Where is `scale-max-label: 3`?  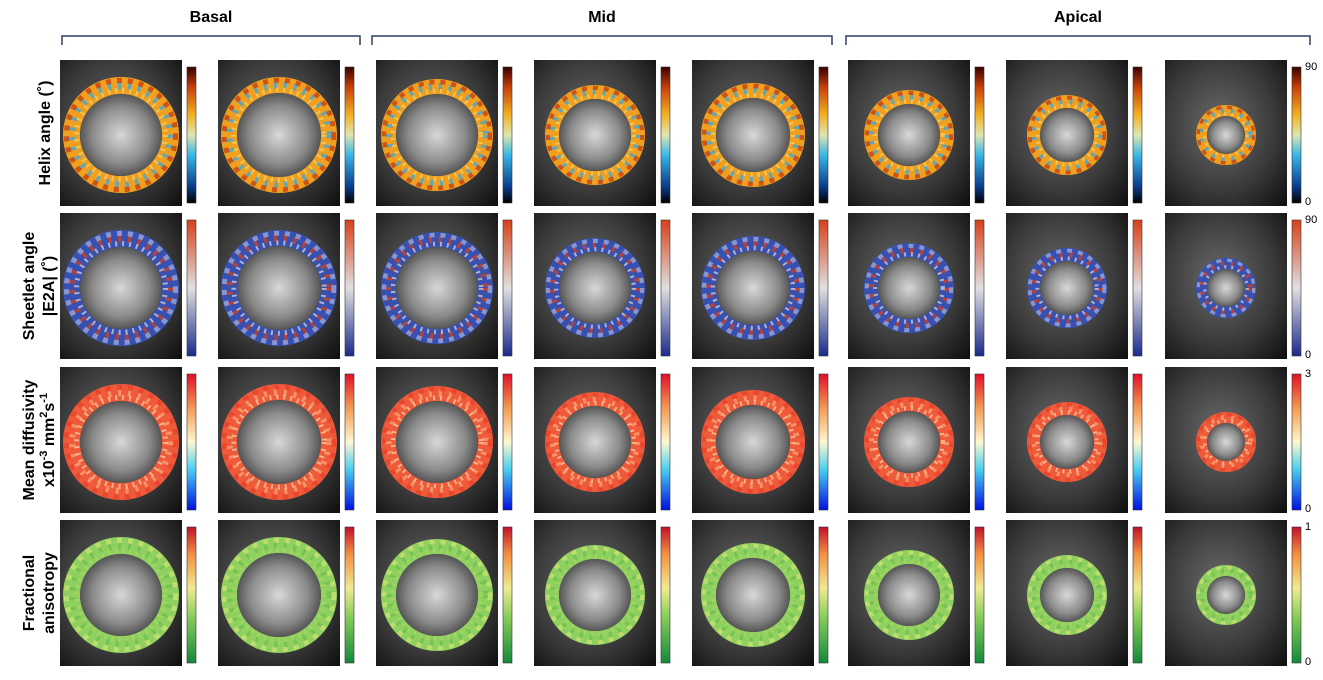
scale-max-label: 3 is located at coordinates (1308, 374).